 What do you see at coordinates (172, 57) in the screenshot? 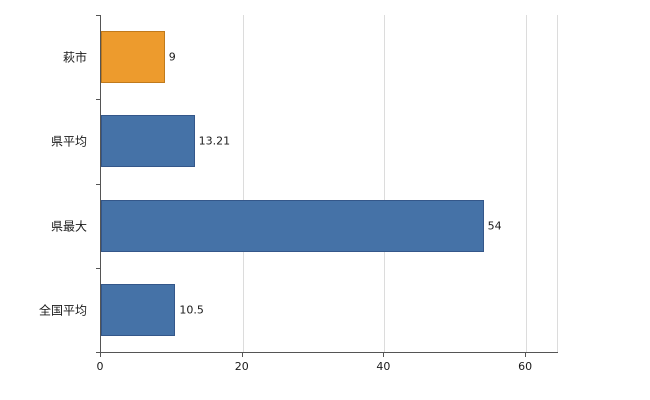
I see `bar-value-label: 9` at bounding box center [172, 57].